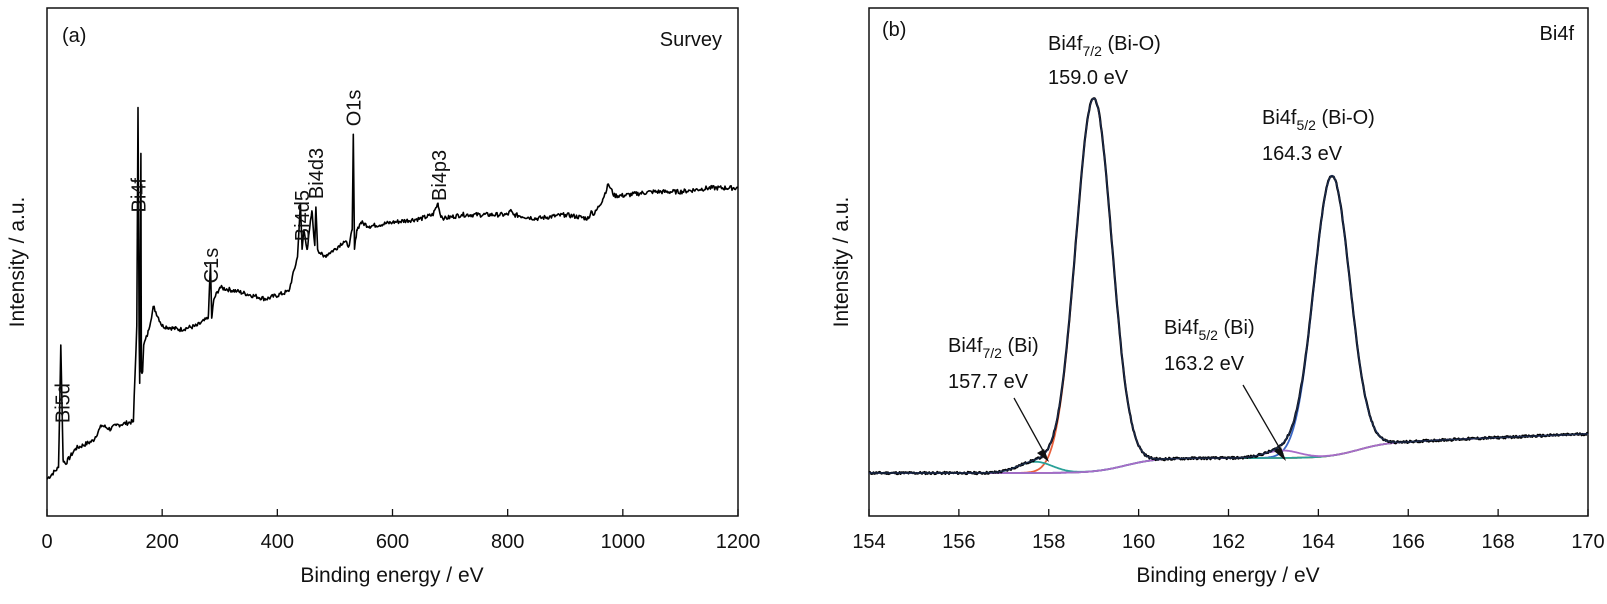 The height and width of the screenshot is (604, 1607). I want to click on panel-a-x-tick-label: 0, so click(46, 542).